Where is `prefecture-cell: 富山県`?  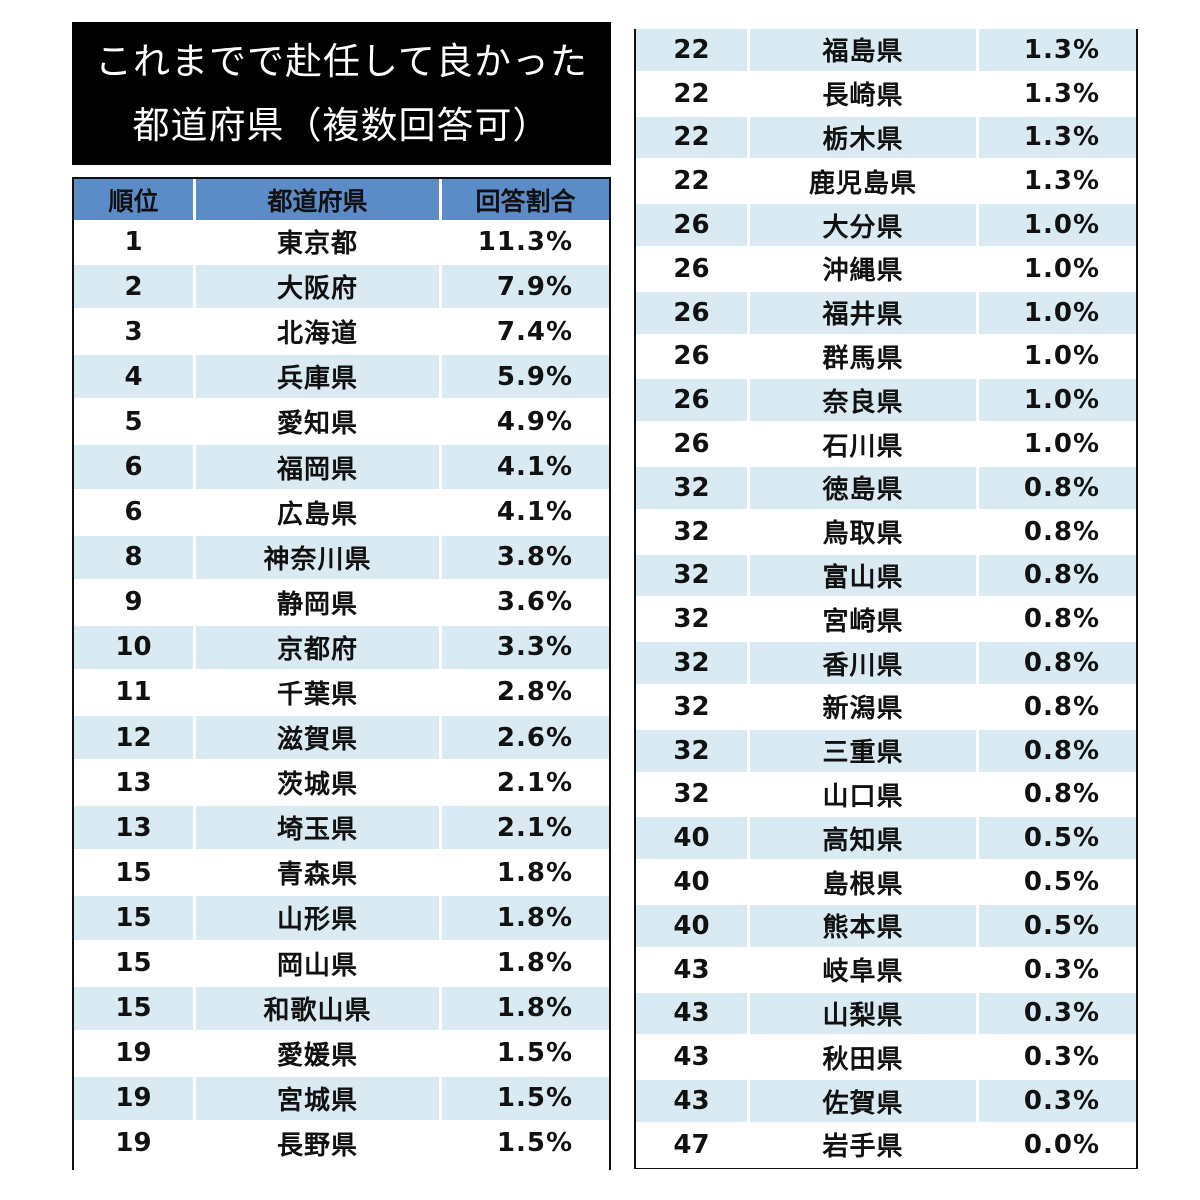
prefecture-cell: 富山県 is located at coordinates (864, 576).